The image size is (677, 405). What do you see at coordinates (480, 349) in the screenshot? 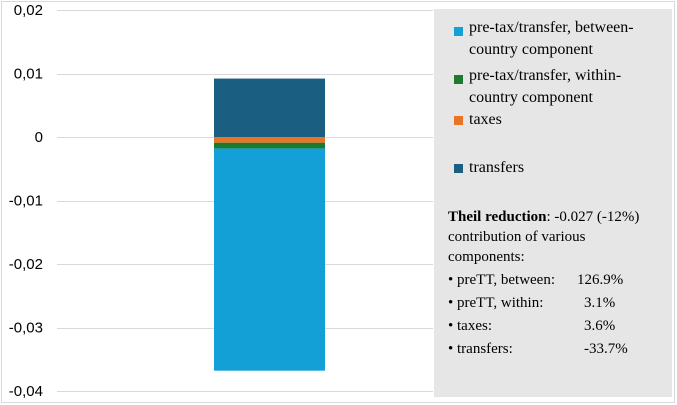
I see `contrib-label-transfers: • transfers:` at bounding box center [480, 349].